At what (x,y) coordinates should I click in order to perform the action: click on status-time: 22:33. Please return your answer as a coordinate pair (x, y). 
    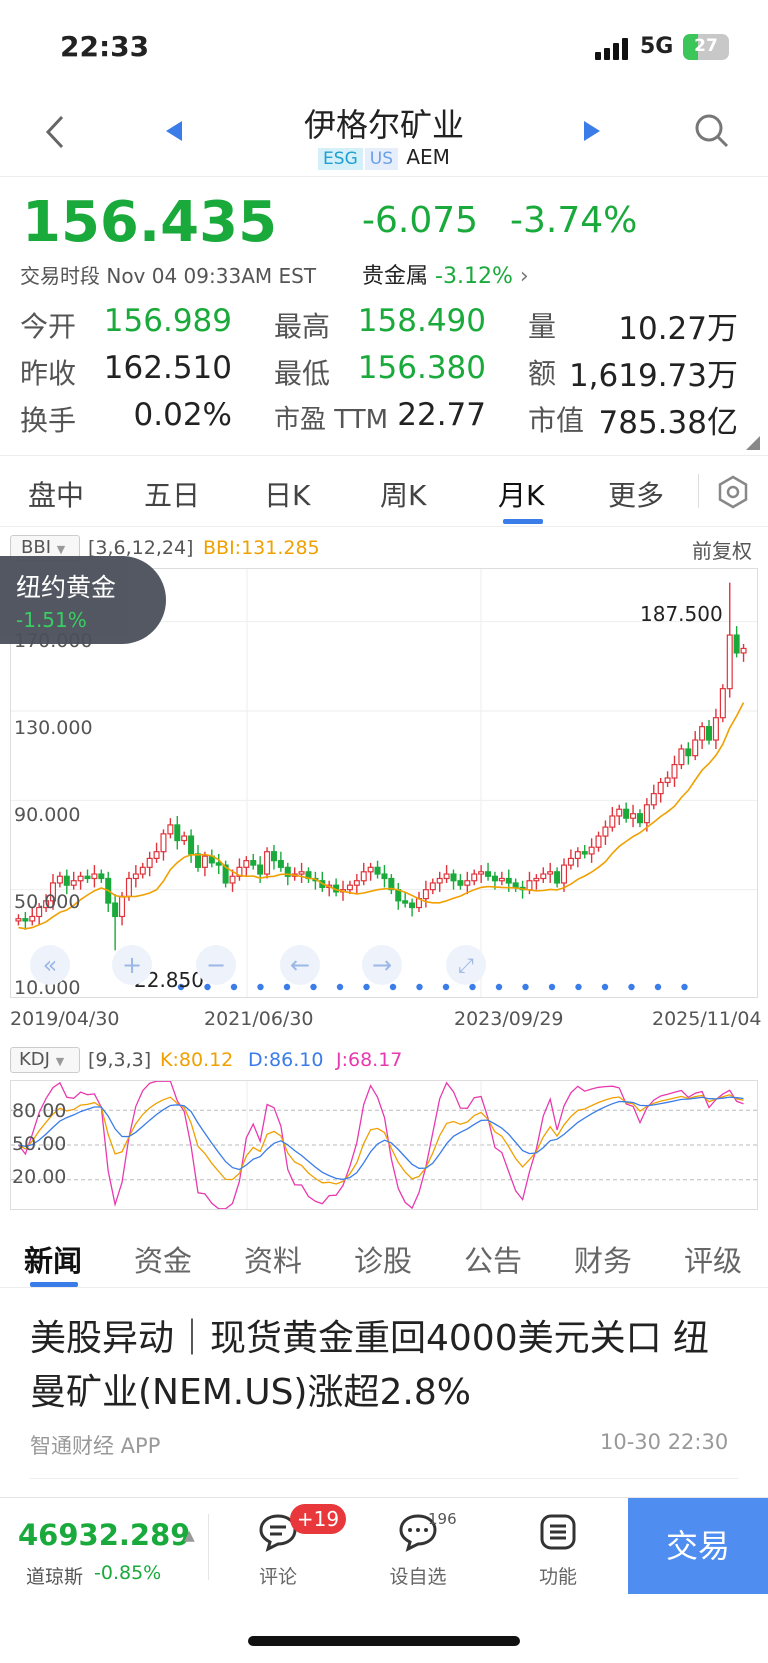
    Looking at the image, I should click on (105, 46).